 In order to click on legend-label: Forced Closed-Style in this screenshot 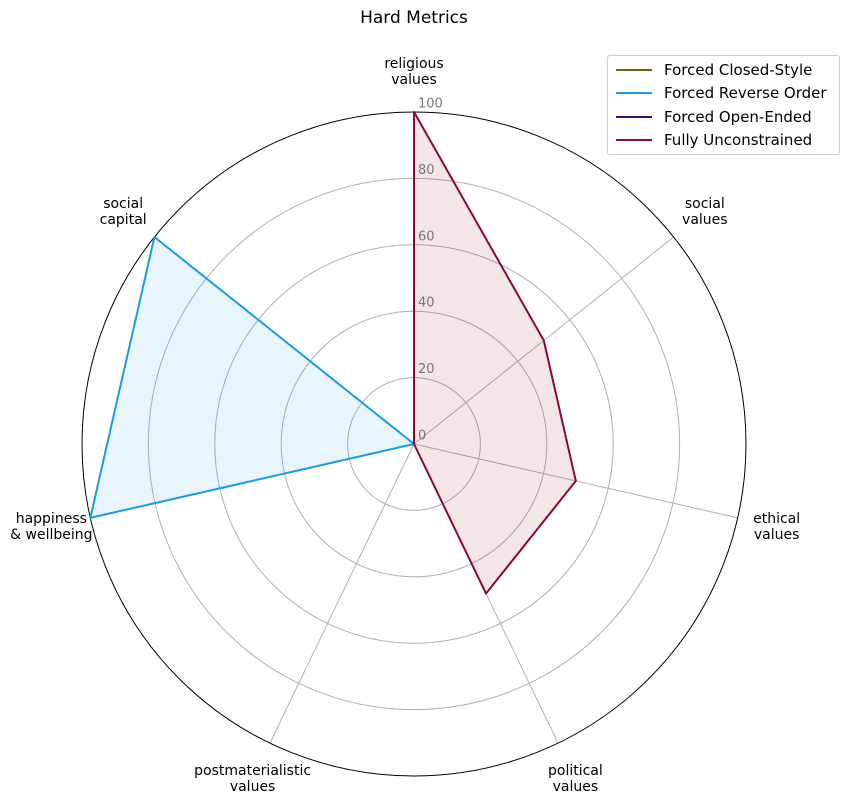, I will do `click(738, 69)`.